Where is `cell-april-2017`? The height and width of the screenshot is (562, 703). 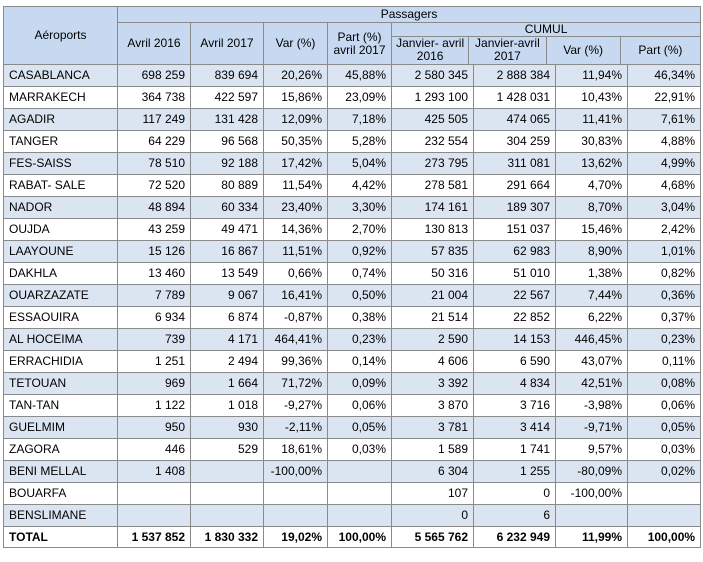 cell-april-2017 is located at coordinates (227, 471).